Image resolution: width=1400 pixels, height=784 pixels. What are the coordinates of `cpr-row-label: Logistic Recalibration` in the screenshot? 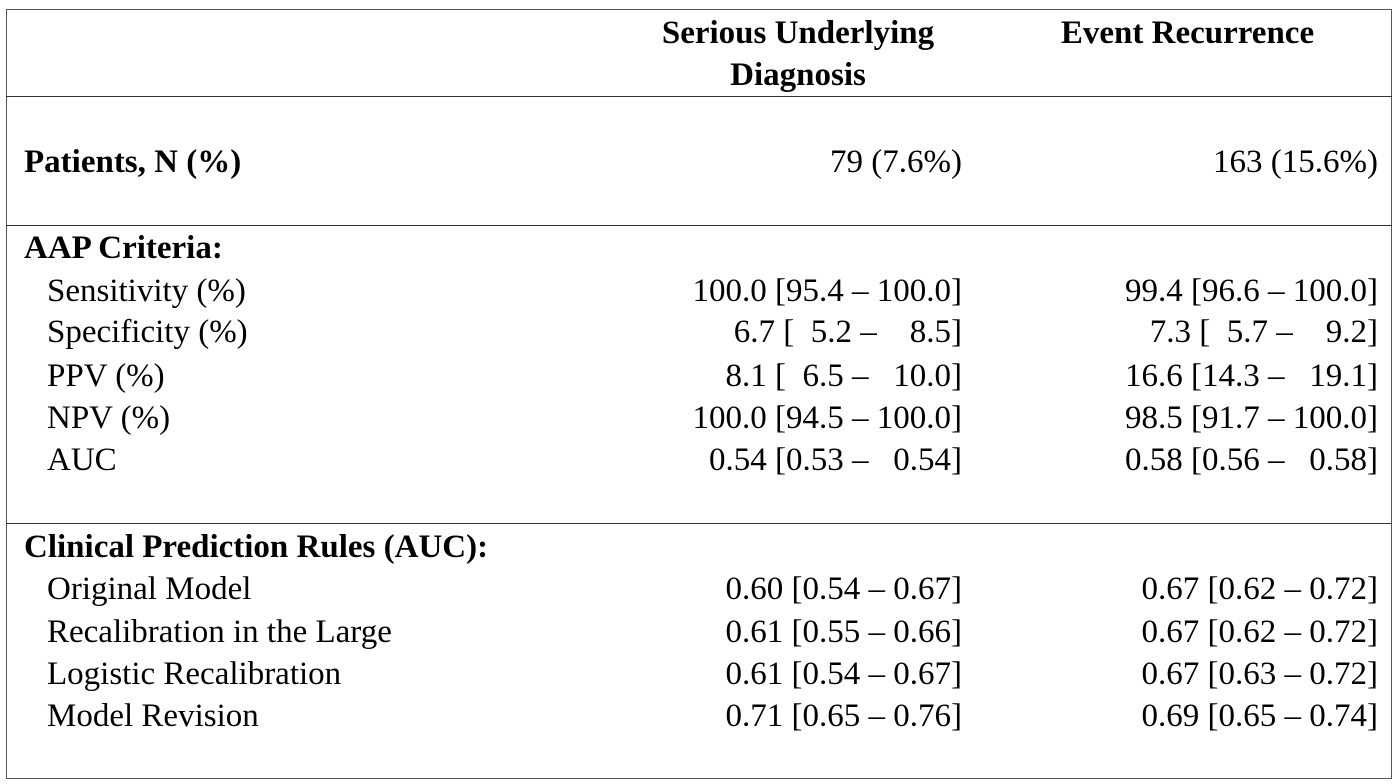 It's located at (194, 674).